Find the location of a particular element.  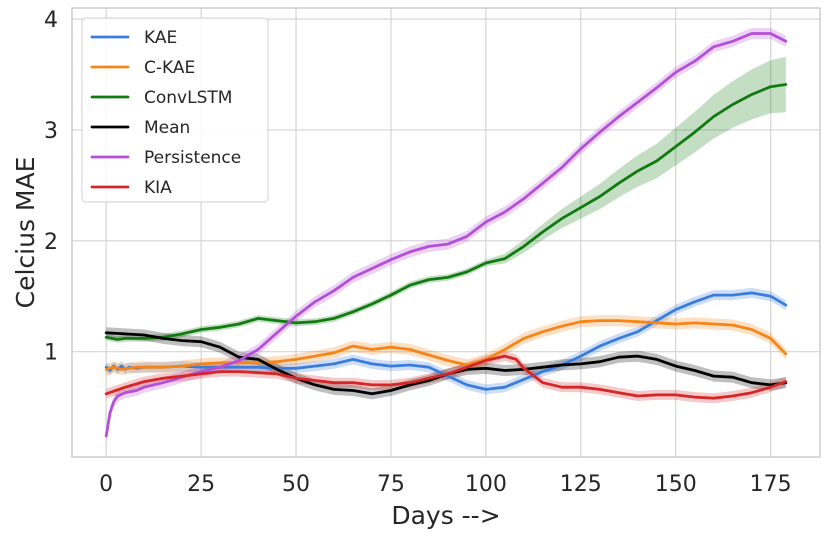

x-tick-label: 175 is located at coordinates (771, 484).